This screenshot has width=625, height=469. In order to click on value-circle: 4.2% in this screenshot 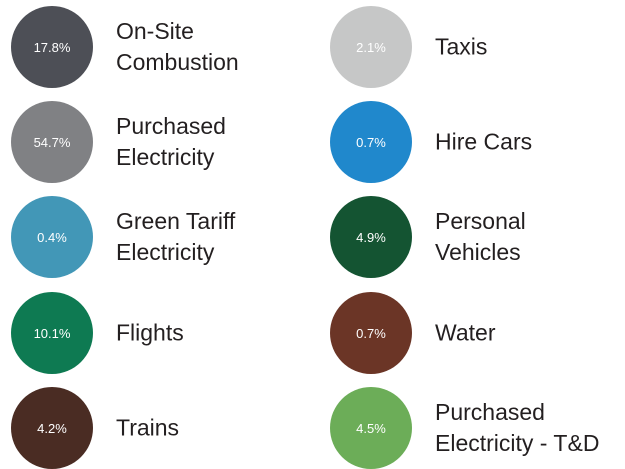, I will do `click(52, 428)`.